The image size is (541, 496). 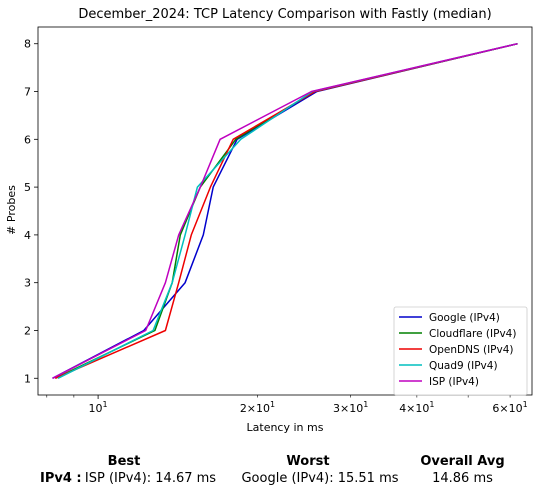 What do you see at coordinates (11, 210) in the screenshot?
I see `y-axis-label: # Probes` at bounding box center [11, 210].